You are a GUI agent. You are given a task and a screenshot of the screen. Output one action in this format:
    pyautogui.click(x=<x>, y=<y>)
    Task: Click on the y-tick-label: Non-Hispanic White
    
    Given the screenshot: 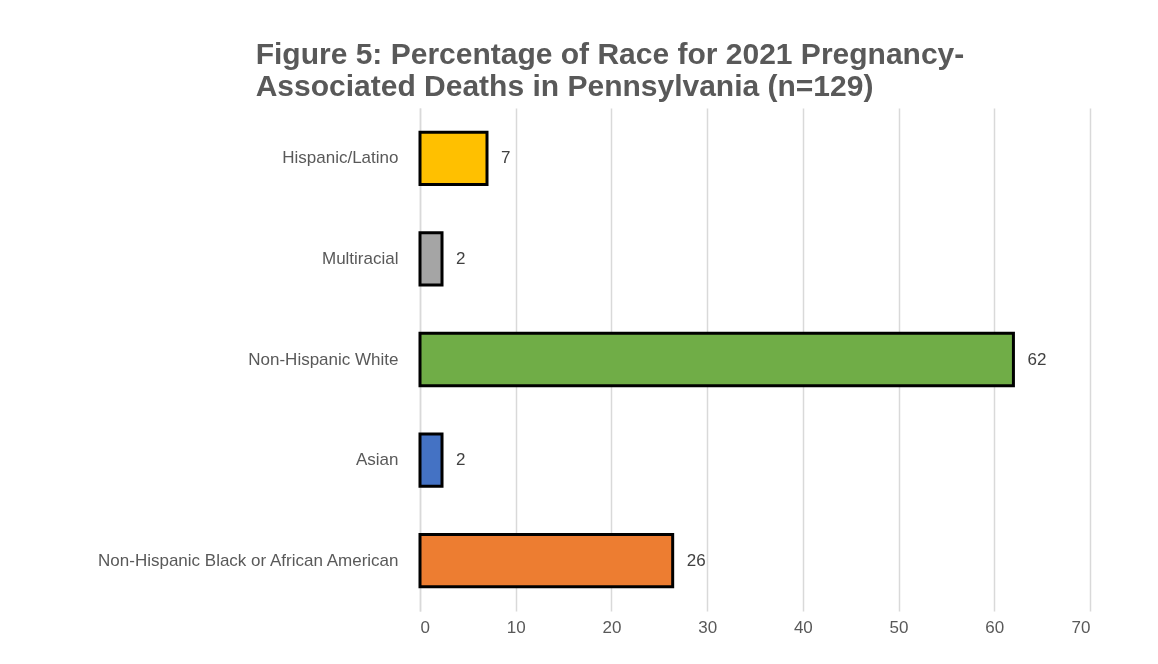 What is the action you would take?
    pyautogui.click(x=323, y=359)
    